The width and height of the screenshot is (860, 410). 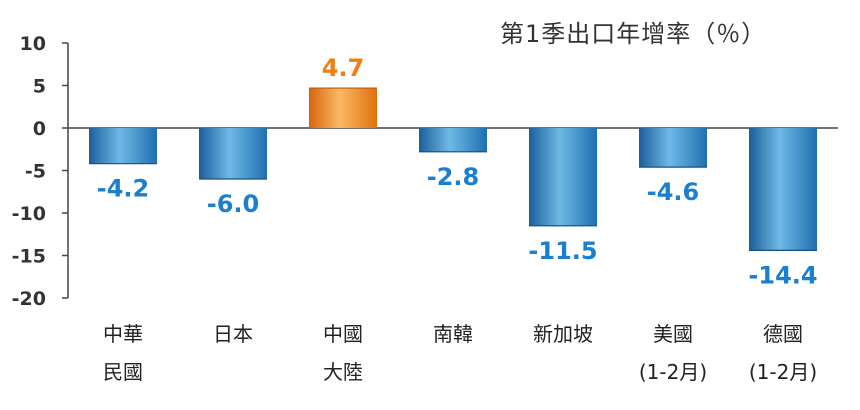 I want to click on data-label: -11.5, so click(x=562, y=251).